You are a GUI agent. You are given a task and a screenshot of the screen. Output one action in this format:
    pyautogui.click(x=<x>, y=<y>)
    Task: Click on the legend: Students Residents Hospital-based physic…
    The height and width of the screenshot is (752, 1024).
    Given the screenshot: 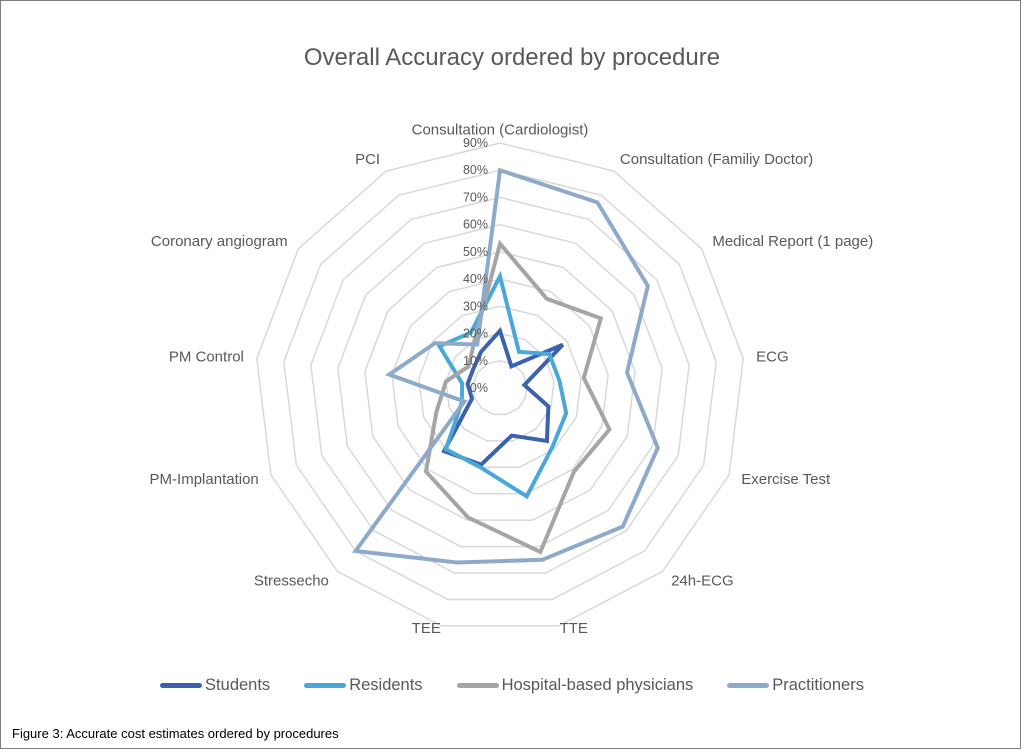 What is the action you would take?
    pyautogui.click(x=512, y=685)
    